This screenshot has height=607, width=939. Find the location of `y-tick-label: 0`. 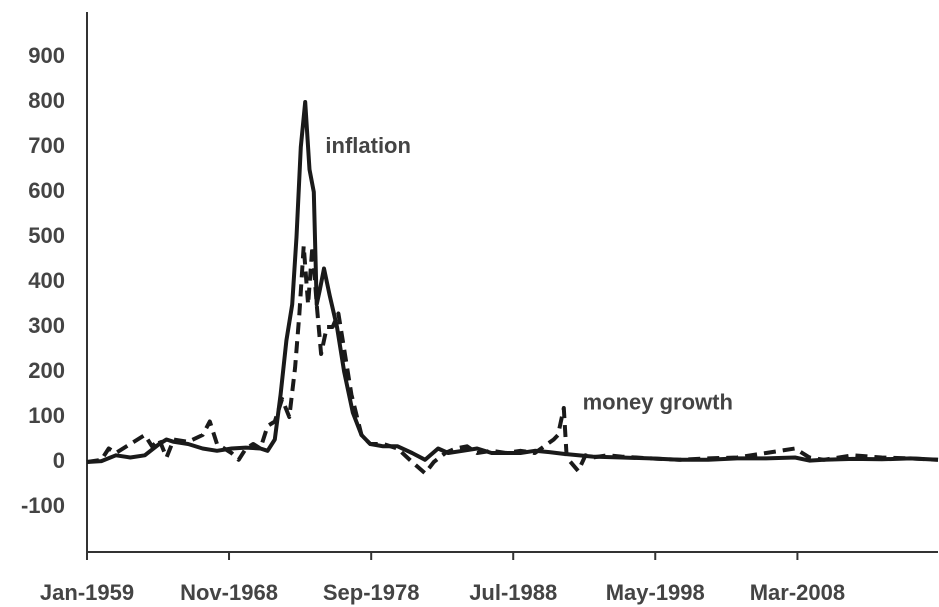

y-tick-label: 0 is located at coordinates (59, 460).